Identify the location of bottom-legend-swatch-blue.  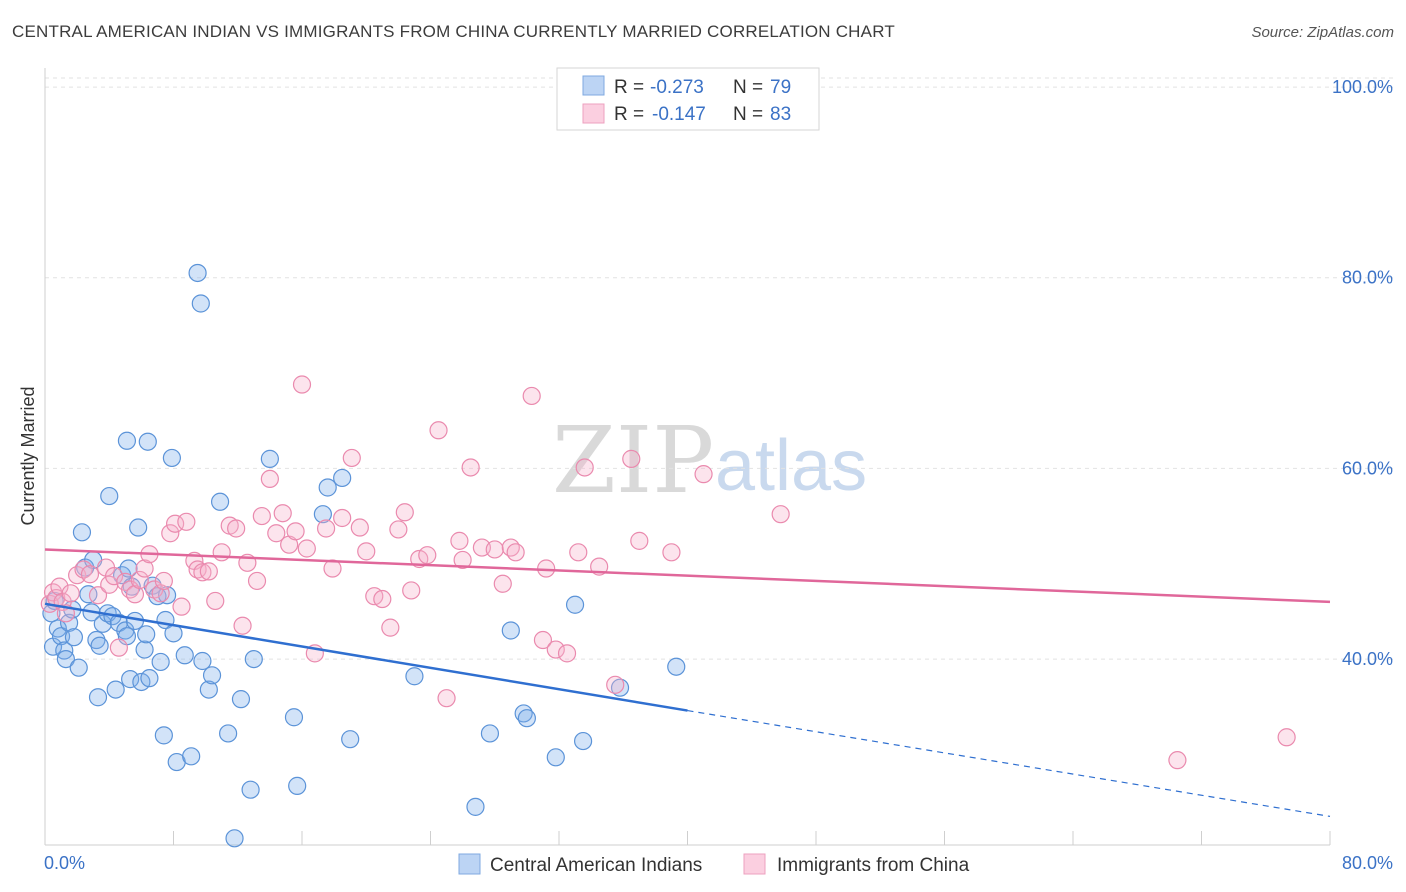
(469, 864).